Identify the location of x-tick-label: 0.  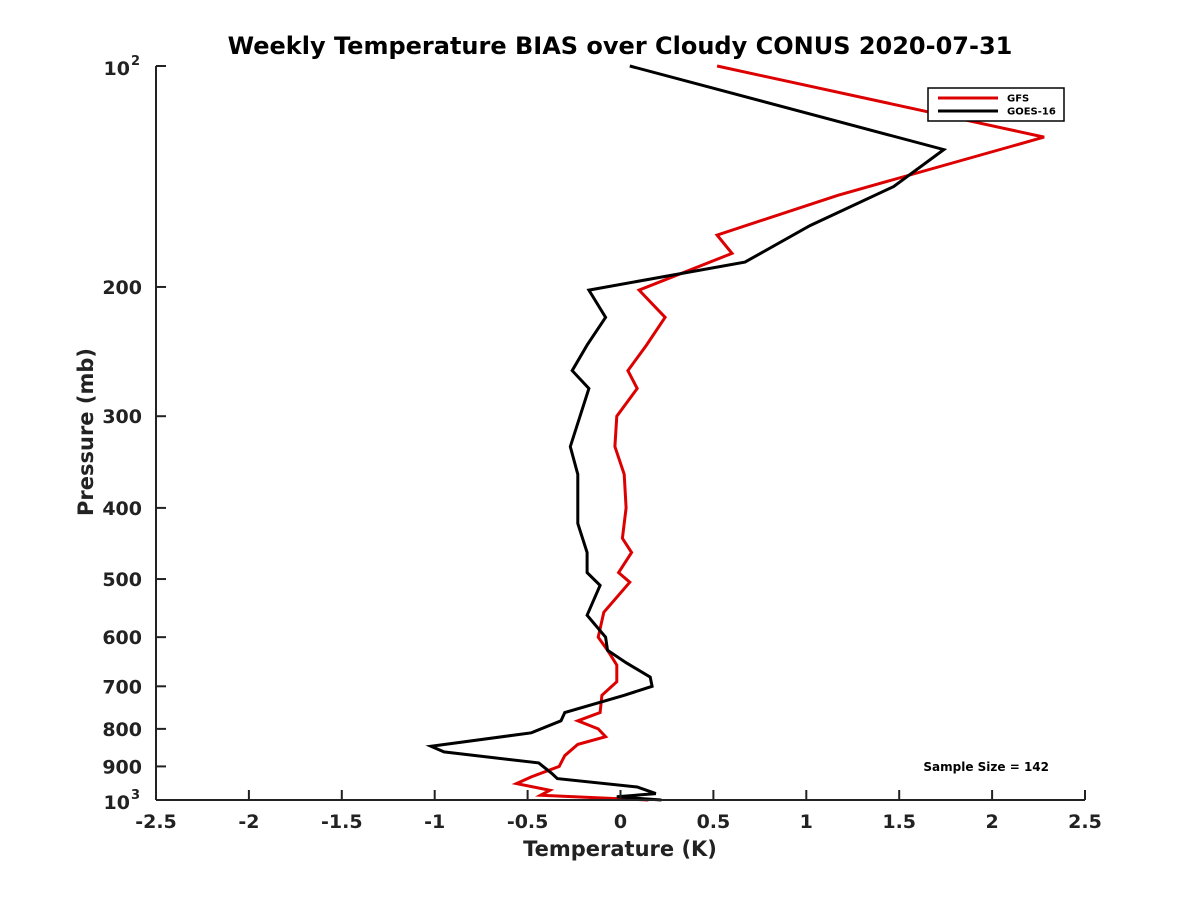
(620, 822).